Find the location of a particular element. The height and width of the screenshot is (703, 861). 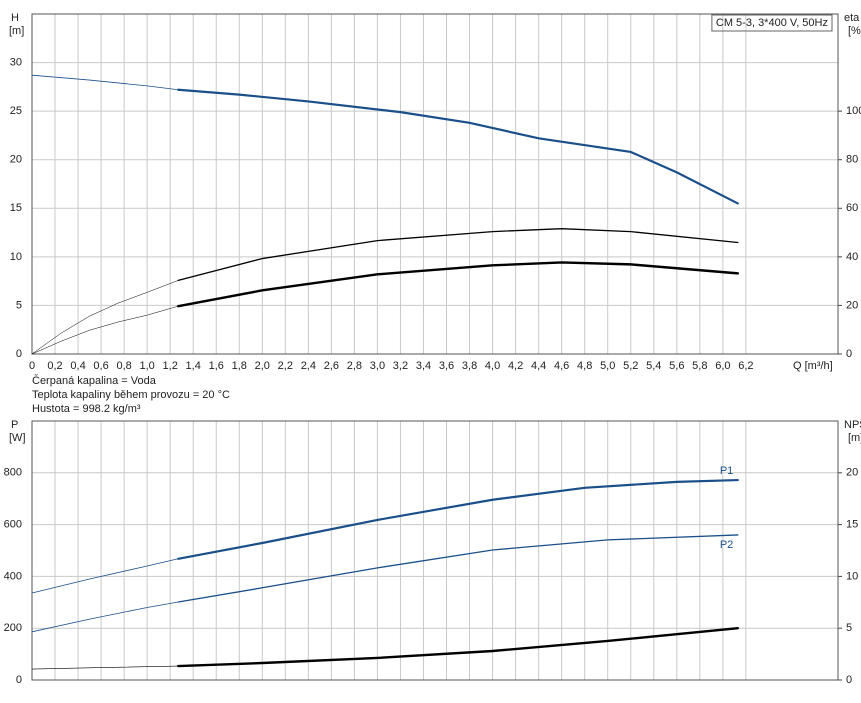

y2-axis-unit: [m] is located at coordinates (854, 438).